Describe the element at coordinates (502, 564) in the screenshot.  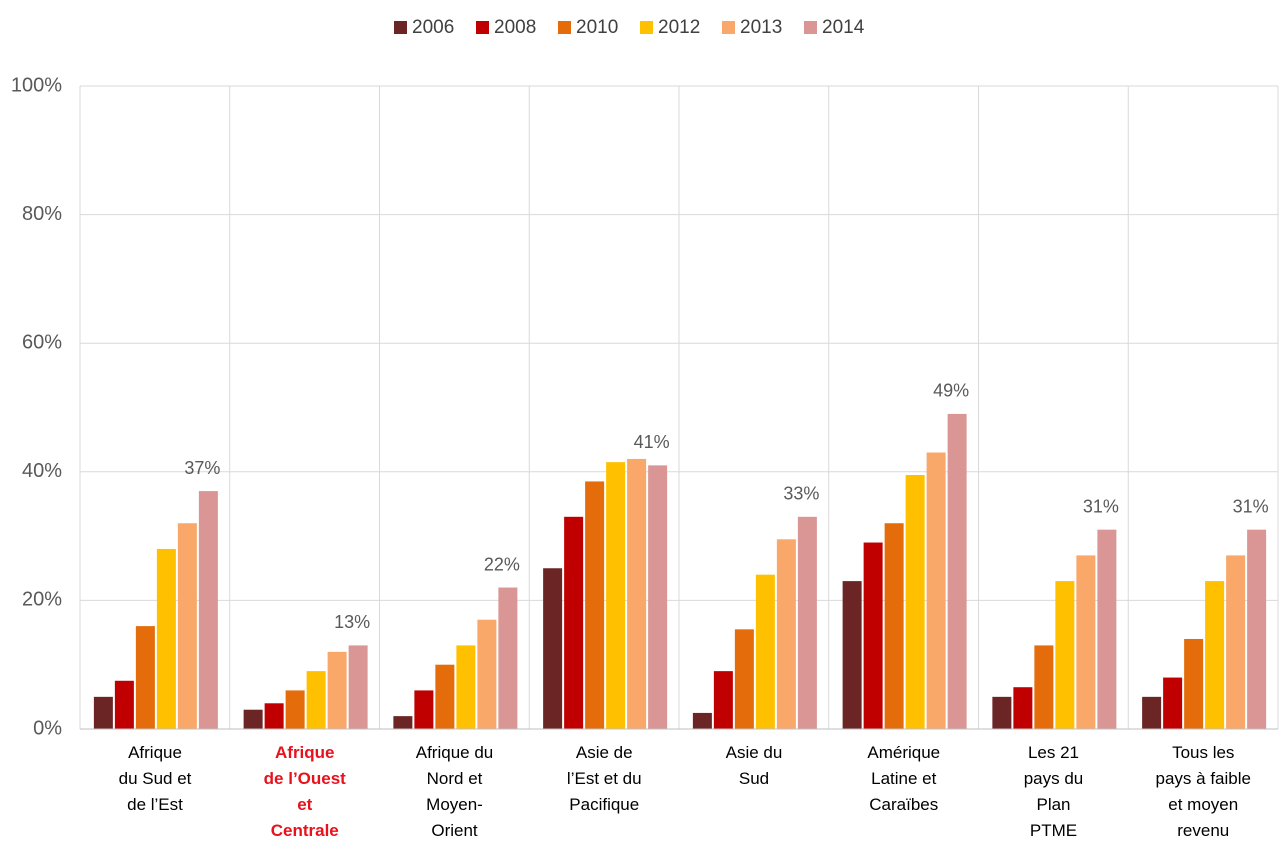
I see `value-label: 22%` at that location.